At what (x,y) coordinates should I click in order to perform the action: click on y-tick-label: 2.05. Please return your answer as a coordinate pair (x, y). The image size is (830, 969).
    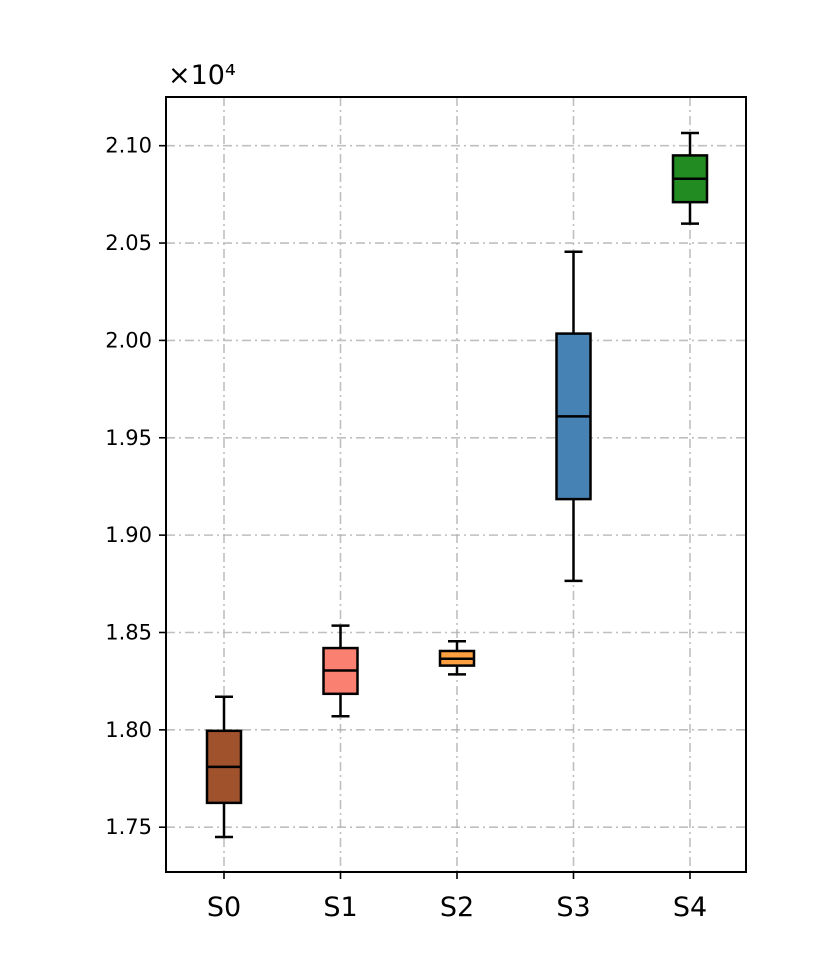
    Looking at the image, I should click on (128, 243).